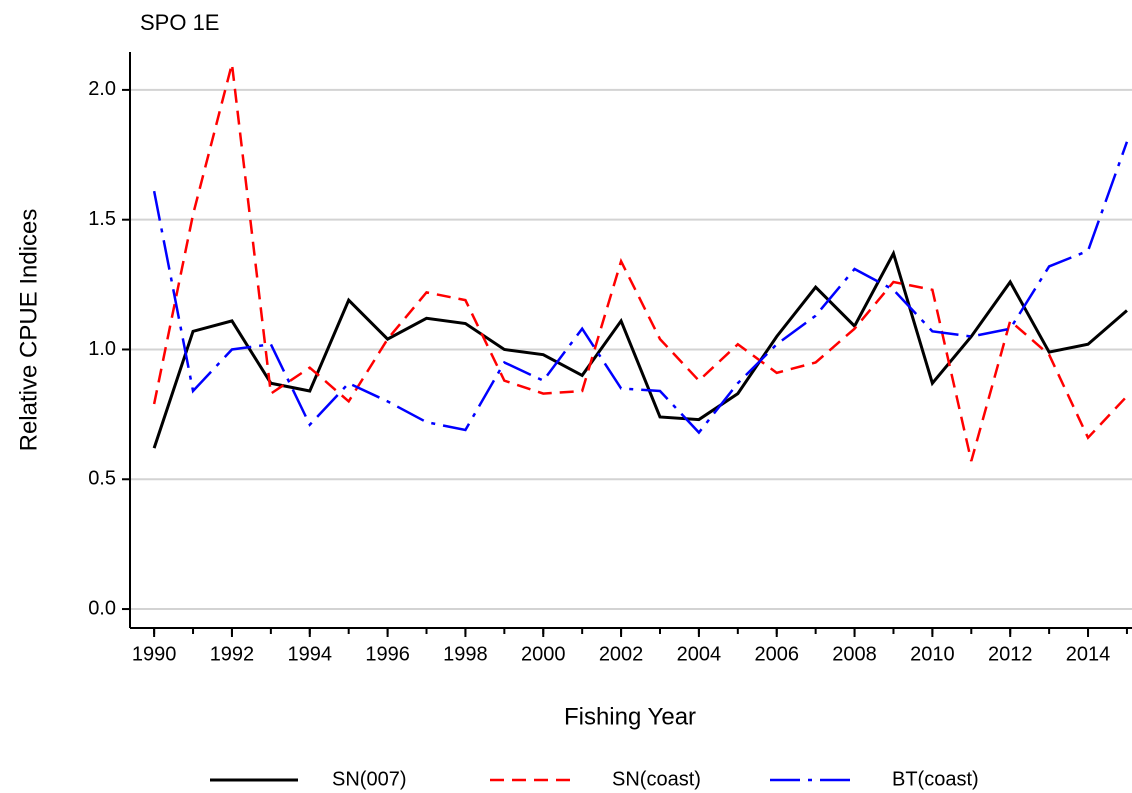  I want to click on x-tick-label: 2014, so click(1088, 654).